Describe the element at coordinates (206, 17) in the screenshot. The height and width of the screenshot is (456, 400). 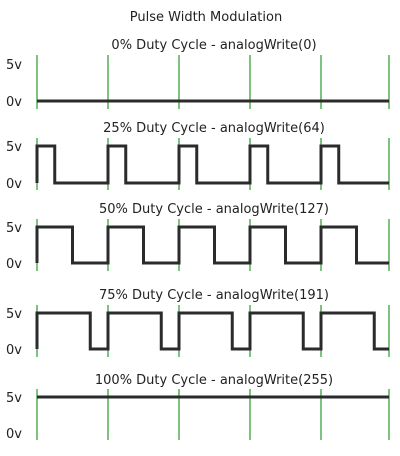
I see `diagram-title: Pulse Width Modulation` at that location.